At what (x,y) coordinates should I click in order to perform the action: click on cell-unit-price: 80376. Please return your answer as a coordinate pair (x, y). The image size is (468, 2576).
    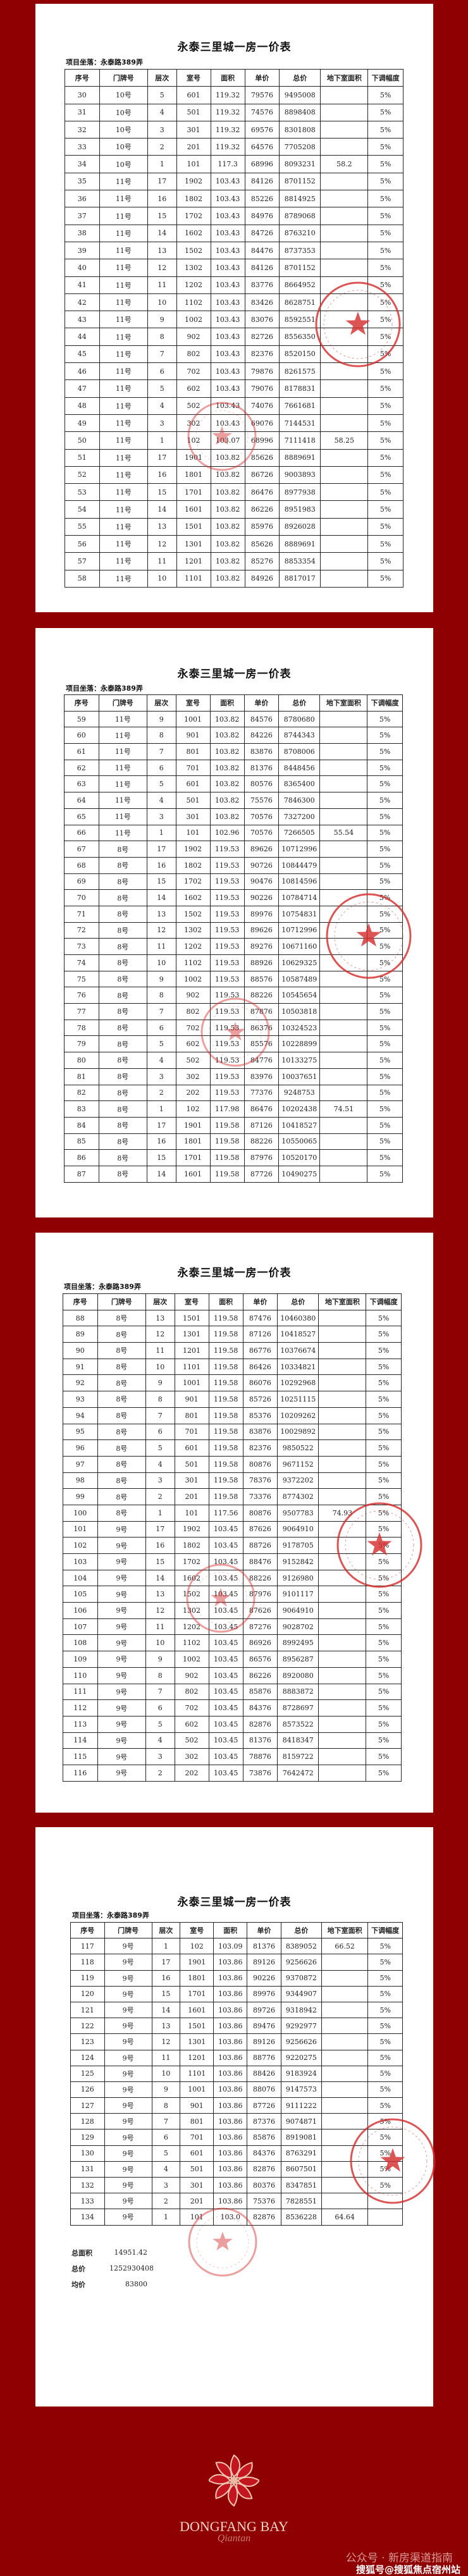
    Looking at the image, I should click on (264, 2185).